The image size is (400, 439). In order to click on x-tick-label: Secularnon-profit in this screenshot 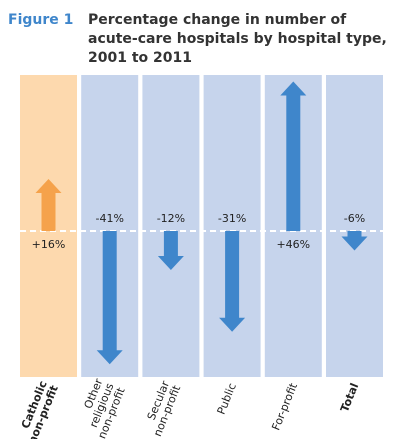, I will do `click(162, 408)`.